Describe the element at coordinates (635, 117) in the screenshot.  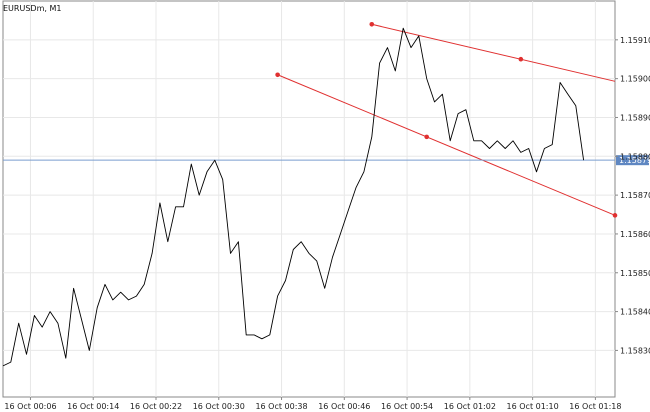
I see `y-tick-label: 1.15890` at that location.